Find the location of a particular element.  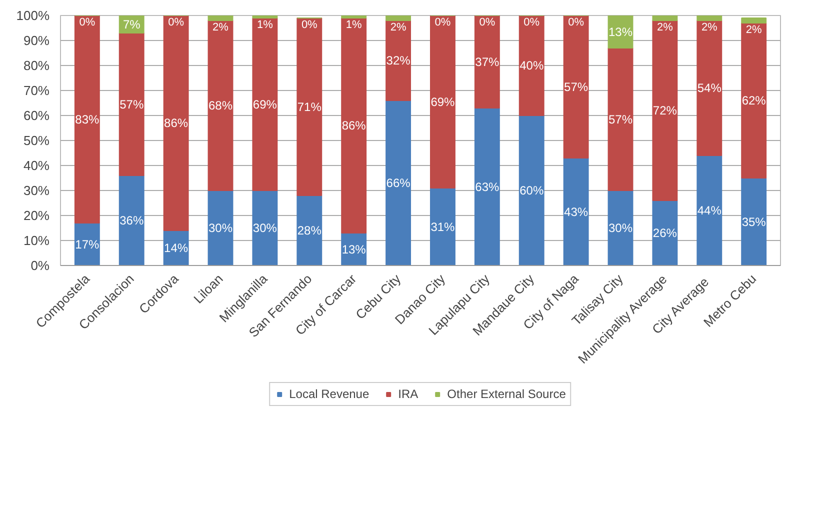

y-tick-label: 100% is located at coordinates (33, 15).